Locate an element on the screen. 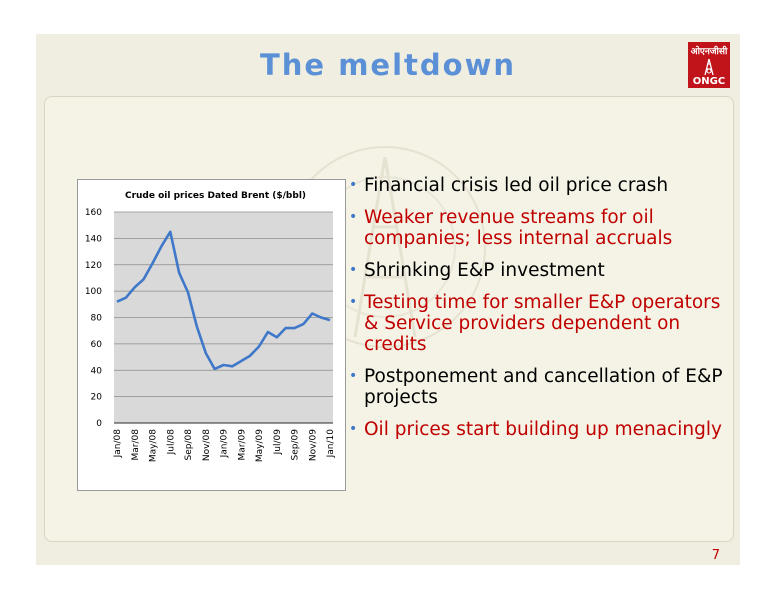 This screenshot has width=776, height=600. logo-hindi-text: ओएनजीसी is located at coordinates (709, 52).